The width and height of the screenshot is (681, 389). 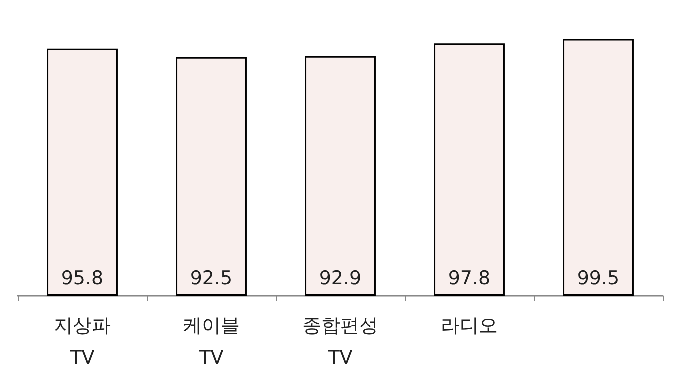 I want to click on x-tick-label: 라디오, so click(x=469, y=326).